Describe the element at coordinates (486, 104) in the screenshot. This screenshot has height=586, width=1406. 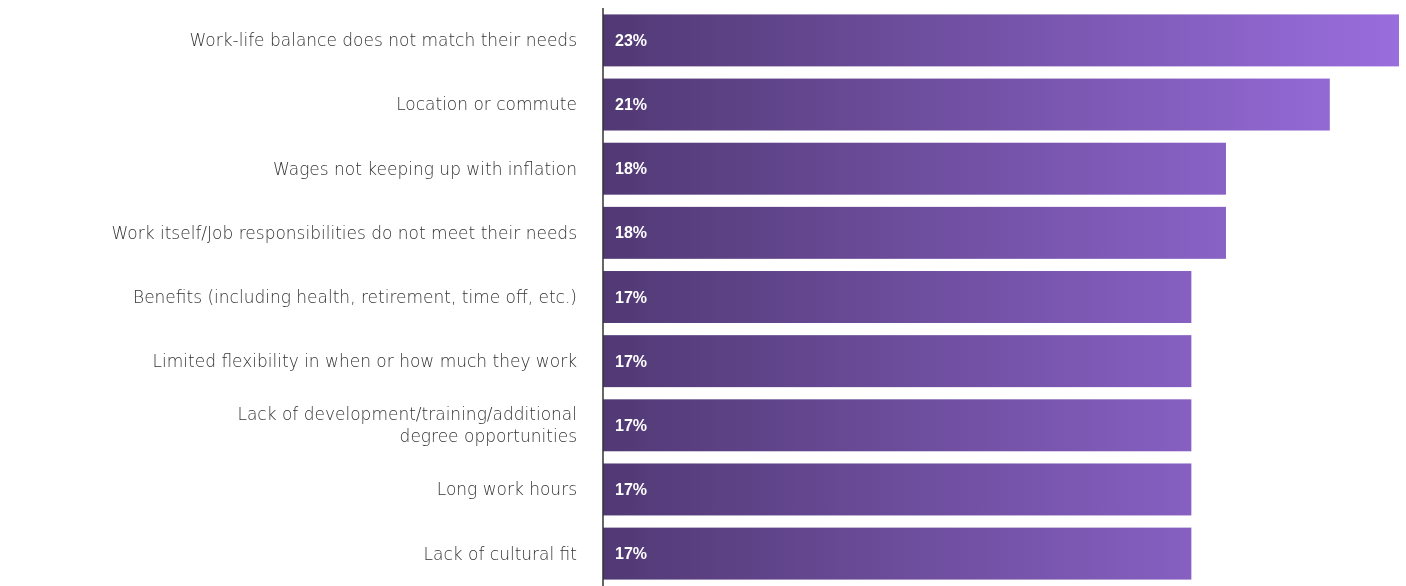
I see `y-tick-label: Location or commute` at that location.